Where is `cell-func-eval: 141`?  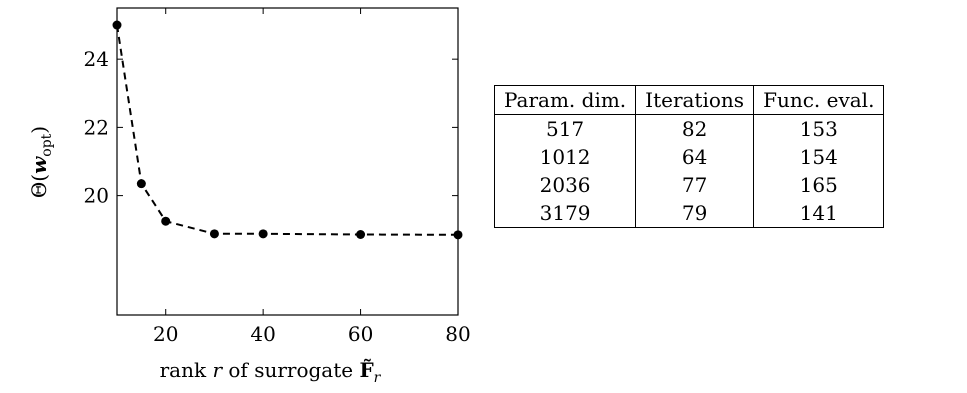
cell-func-eval: 141 is located at coordinates (819, 213).